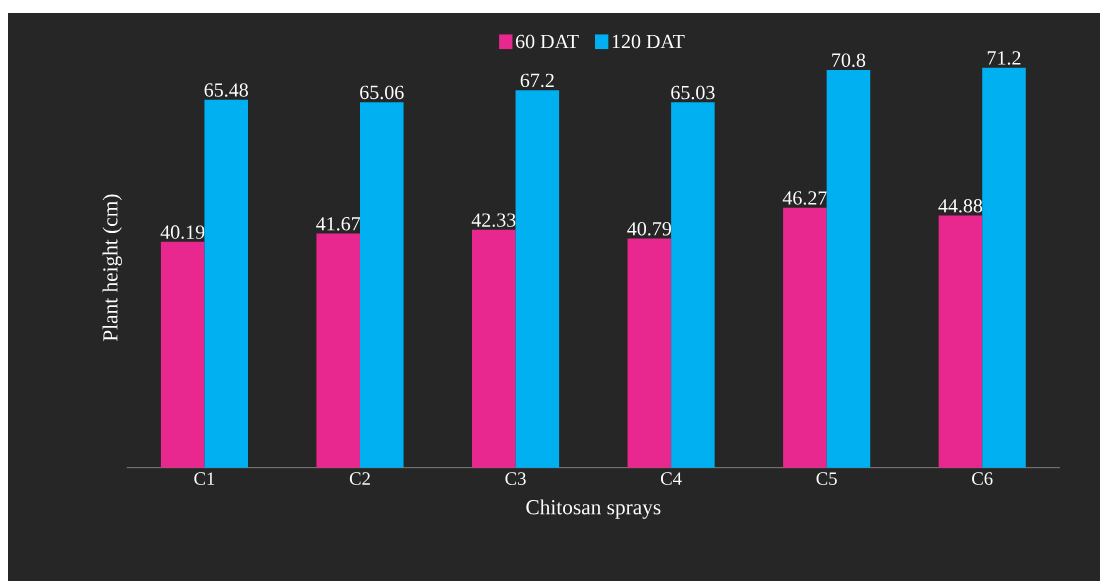  What do you see at coordinates (382, 92) in the screenshot?
I see `data-label: 65.06` at bounding box center [382, 92].